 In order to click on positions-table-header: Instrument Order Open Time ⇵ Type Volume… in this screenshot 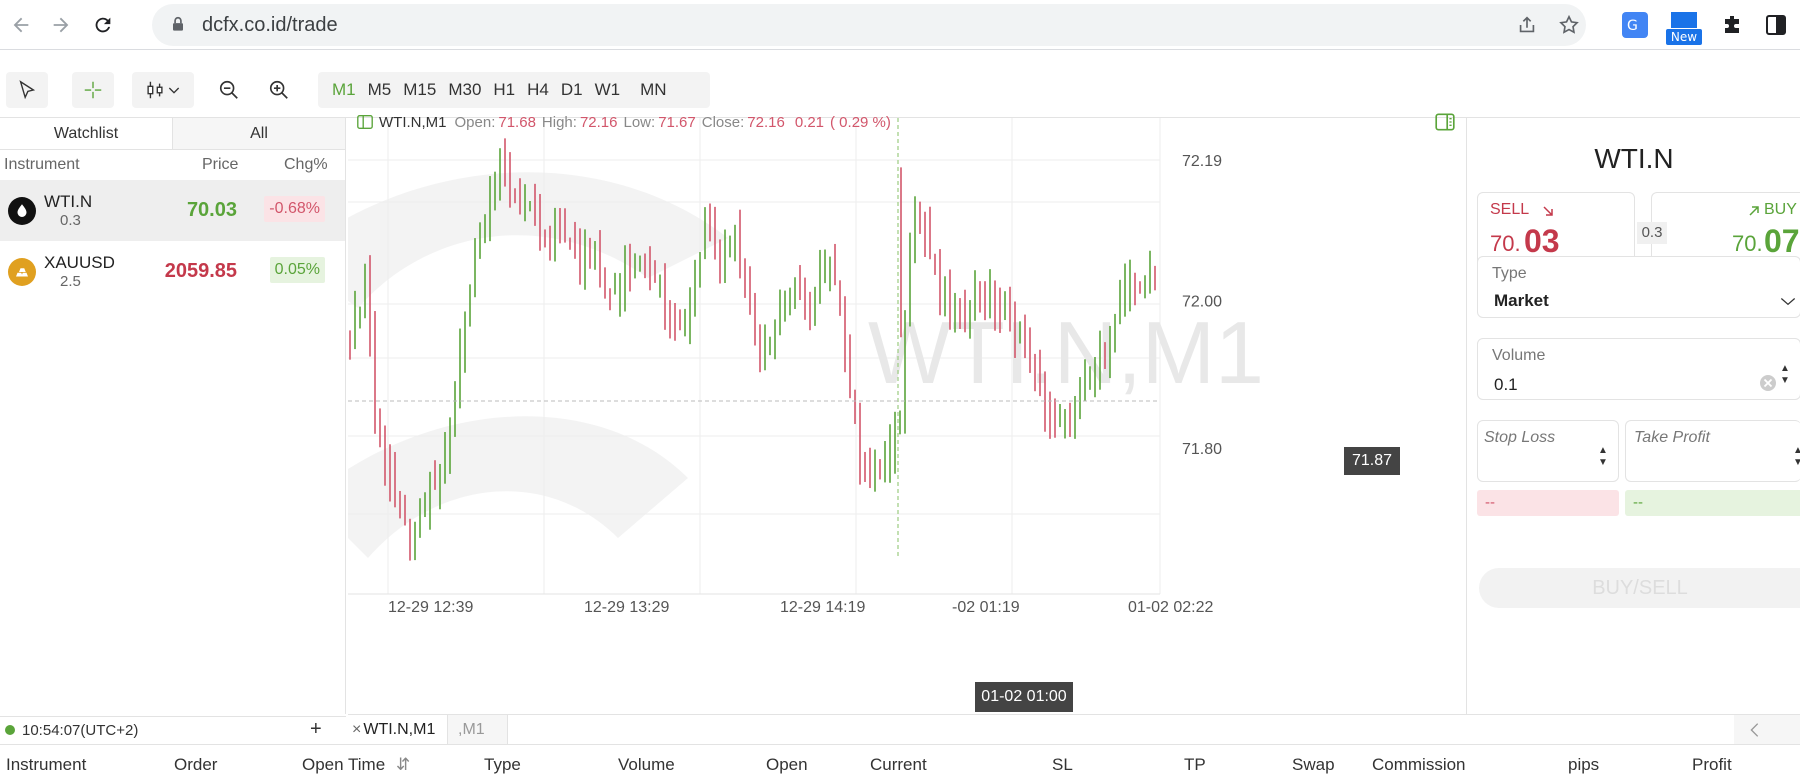, I will do `click(900, 762)`.